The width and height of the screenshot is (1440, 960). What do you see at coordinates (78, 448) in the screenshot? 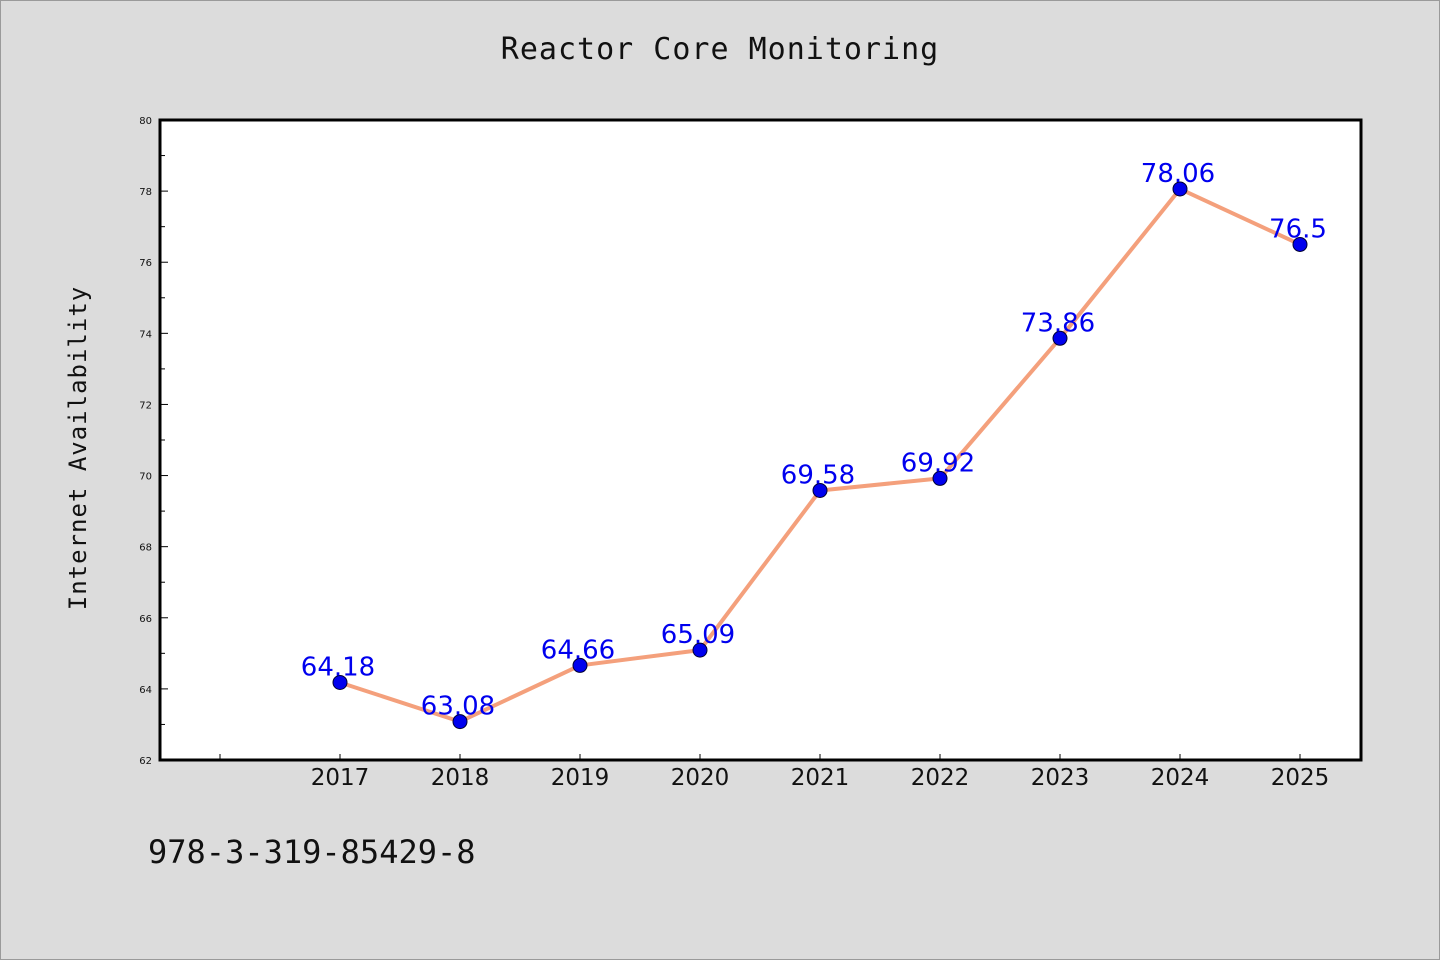
I see `y-axis-label: Internet Availability` at bounding box center [78, 448].